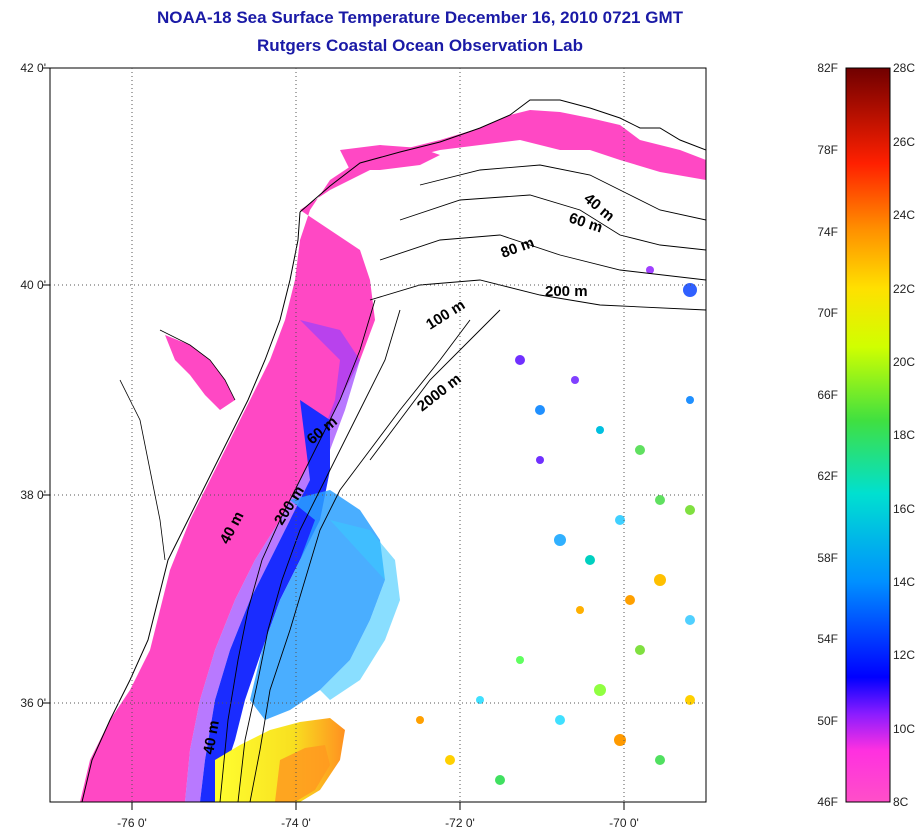  Describe the element at coordinates (827, 395) in the screenshot. I see `colorbar-f-label: 66F` at that location.